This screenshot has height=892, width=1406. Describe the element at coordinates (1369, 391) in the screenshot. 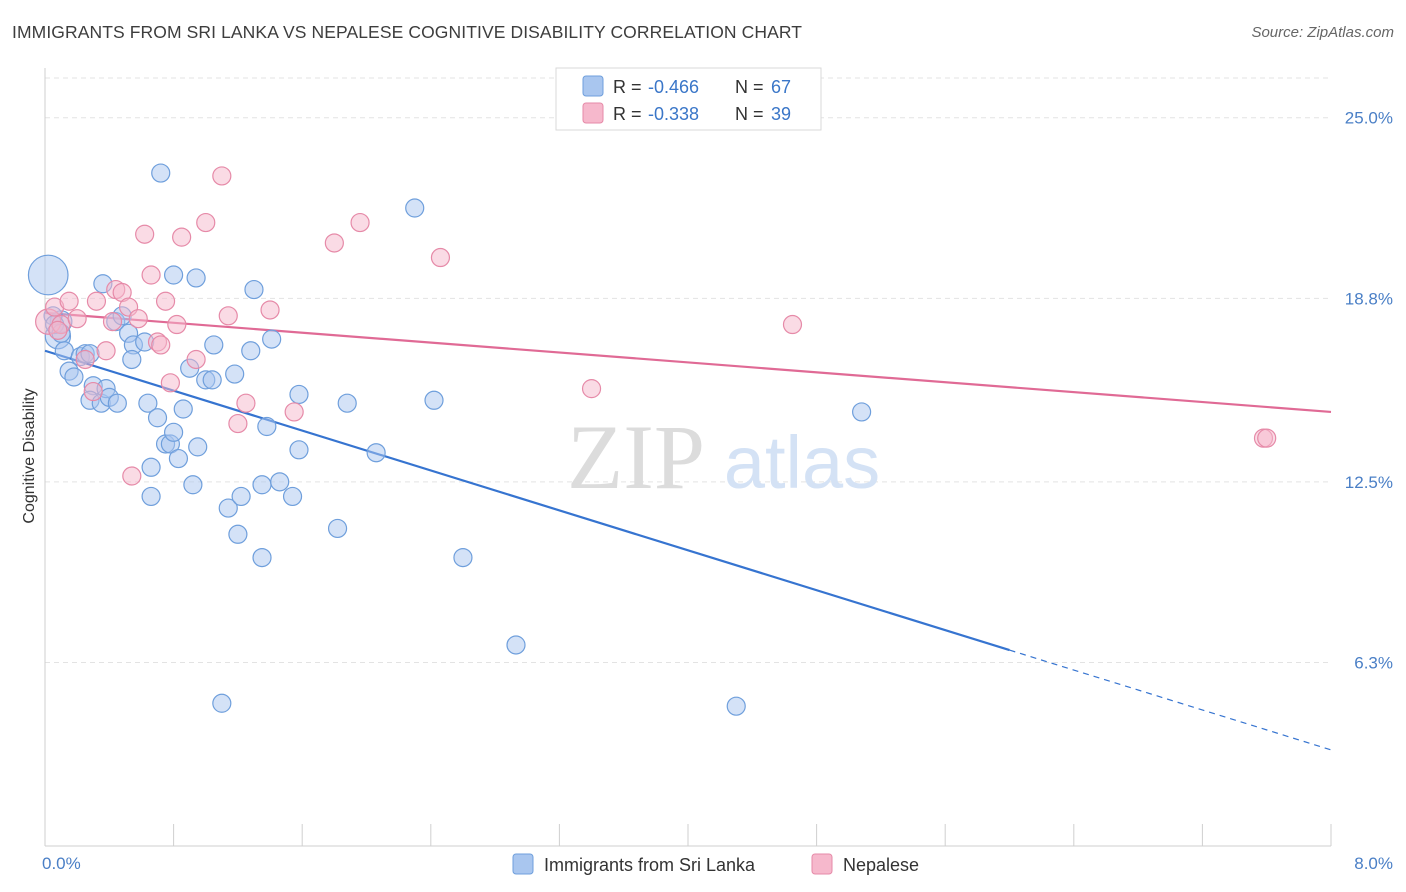

I see `y-tick-labels: 6.3% 12.5% 18.8% 25.0%` at that location.